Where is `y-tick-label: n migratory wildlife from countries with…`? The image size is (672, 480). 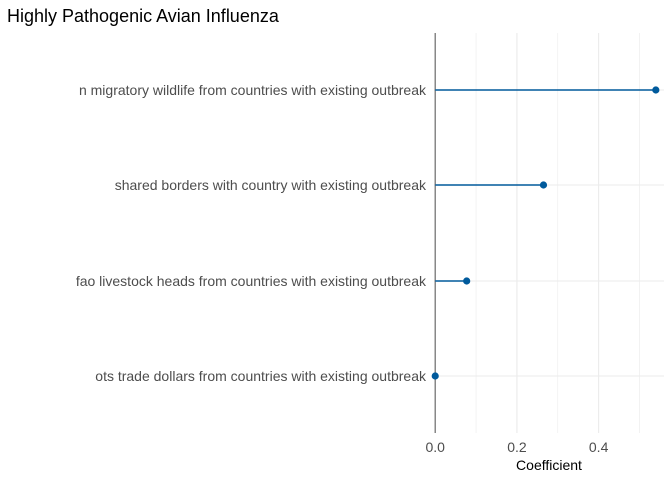 y-tick-label: n migratory wildlife from countries with… is located at coordinates (253, 90).